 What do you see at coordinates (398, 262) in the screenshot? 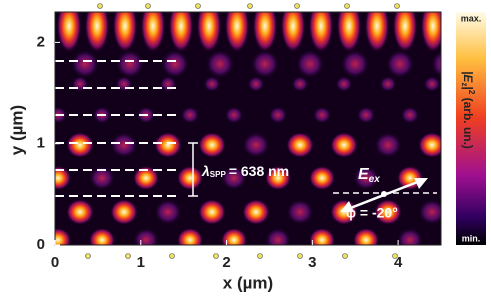
I see `x-tick-label: 4` at bounding box center [398, 262].